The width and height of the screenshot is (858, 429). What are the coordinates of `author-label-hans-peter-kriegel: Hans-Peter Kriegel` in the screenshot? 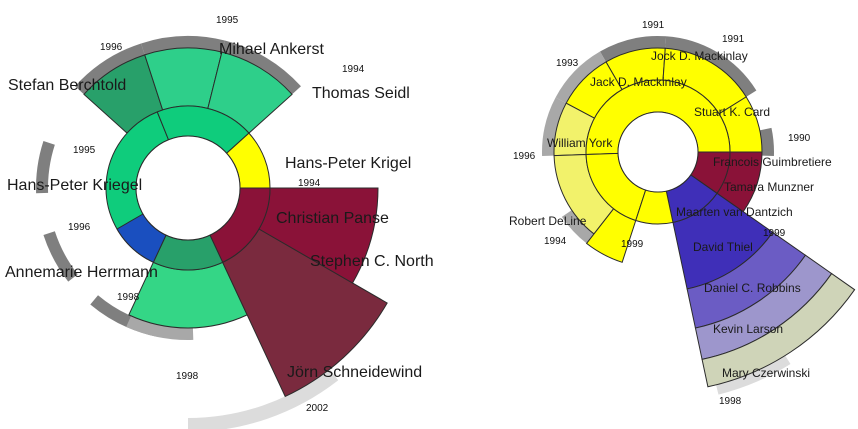 It's located at (74, 185).